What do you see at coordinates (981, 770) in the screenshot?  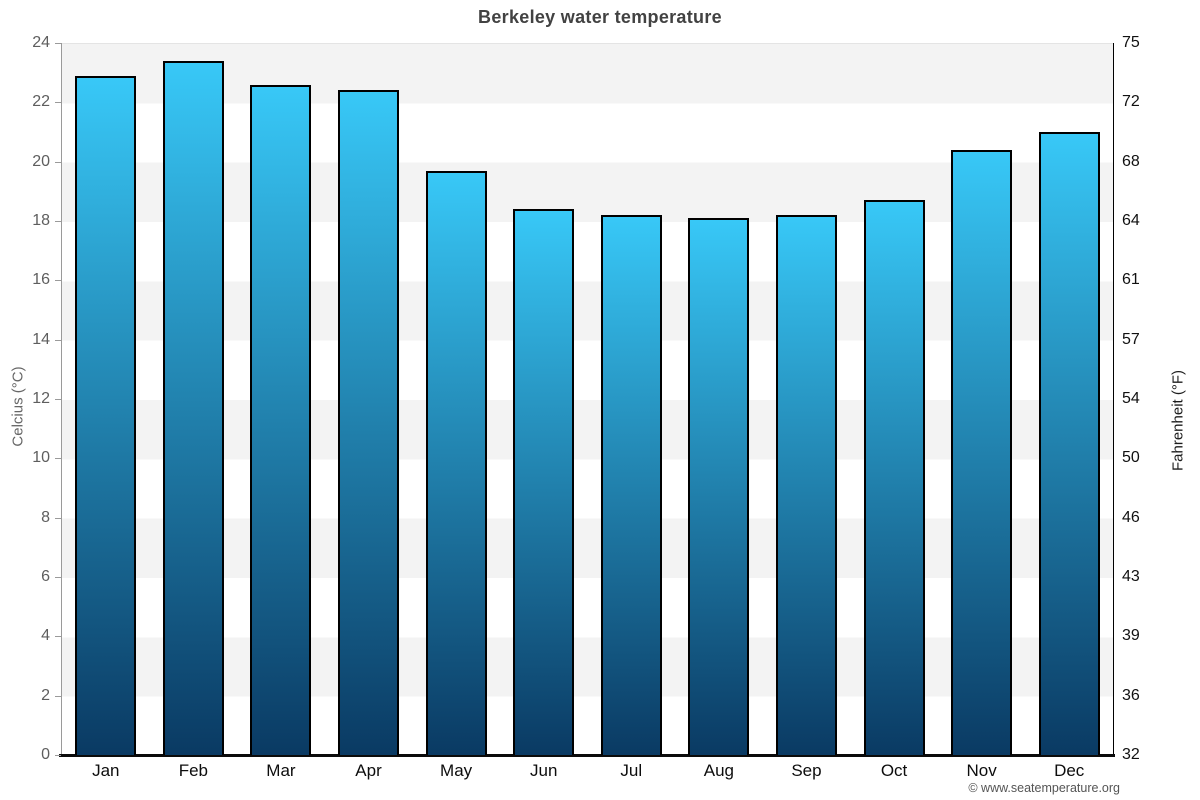 I see `month-label-nov: Nov` at bounding box center [981, 770].